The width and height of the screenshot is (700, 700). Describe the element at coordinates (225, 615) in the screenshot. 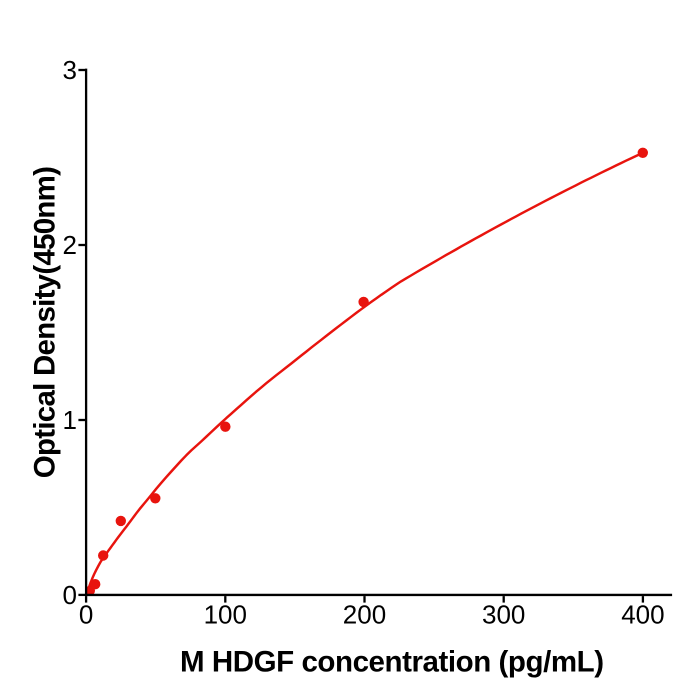

I see `svg-text: 100` at that location.